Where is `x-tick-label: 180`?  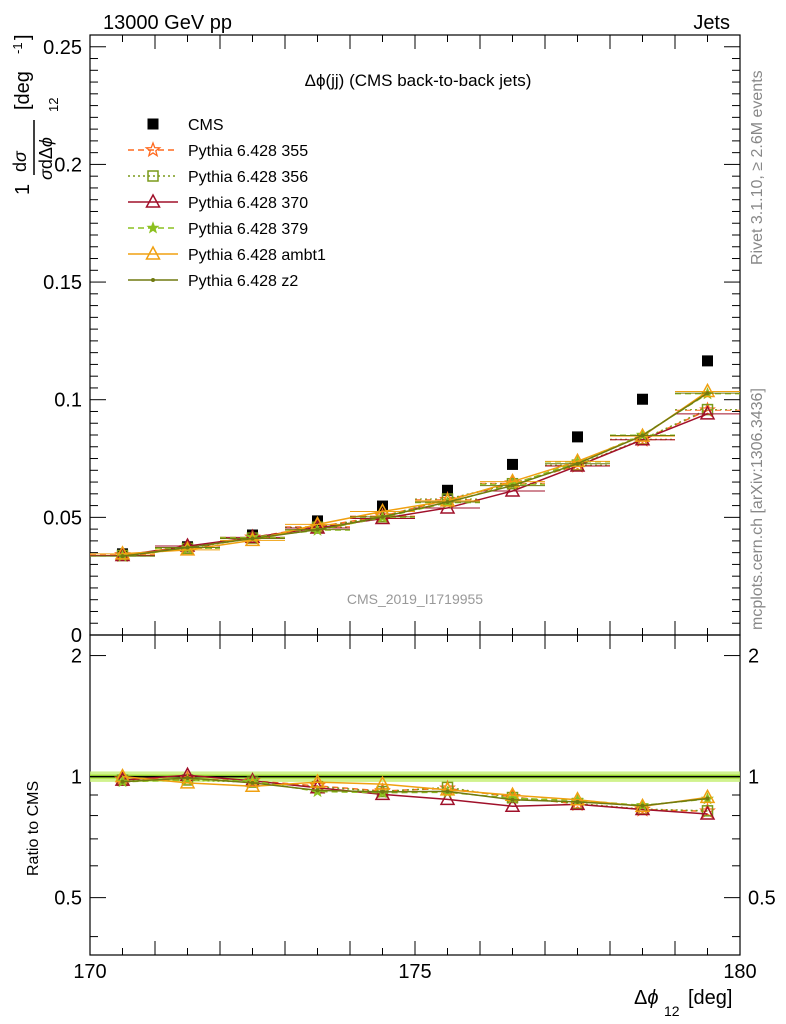 x-tick-label: 180 is located at coordinates (739, 972).